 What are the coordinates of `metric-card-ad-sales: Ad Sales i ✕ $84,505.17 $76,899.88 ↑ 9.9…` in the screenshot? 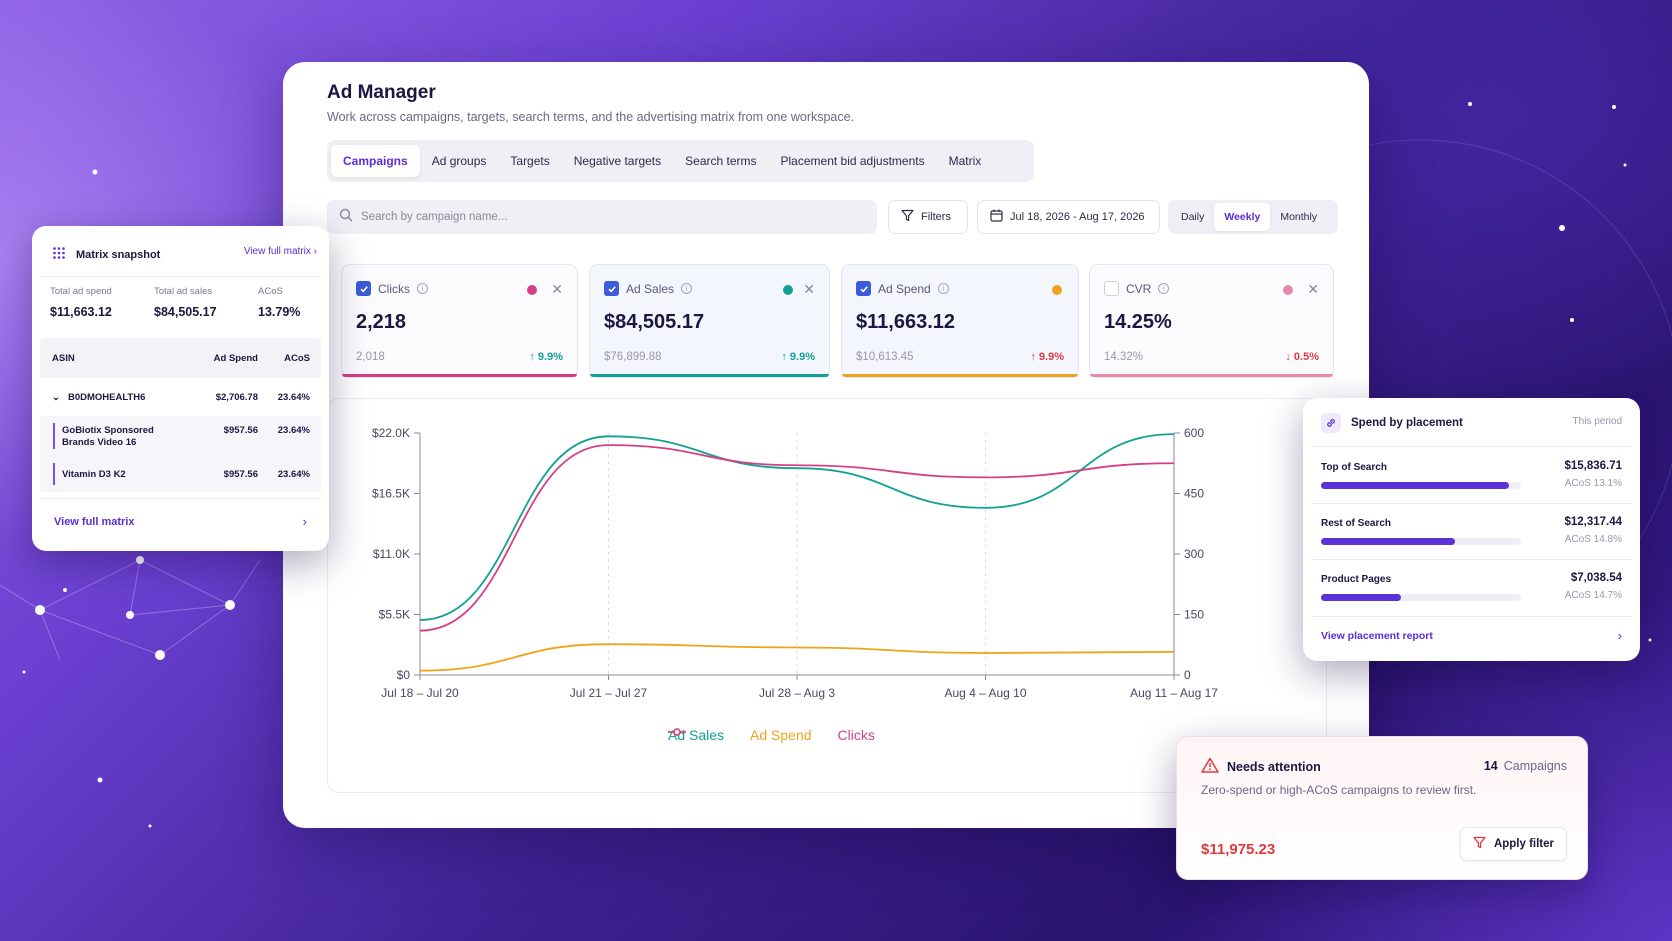 It's located at (709, 321).